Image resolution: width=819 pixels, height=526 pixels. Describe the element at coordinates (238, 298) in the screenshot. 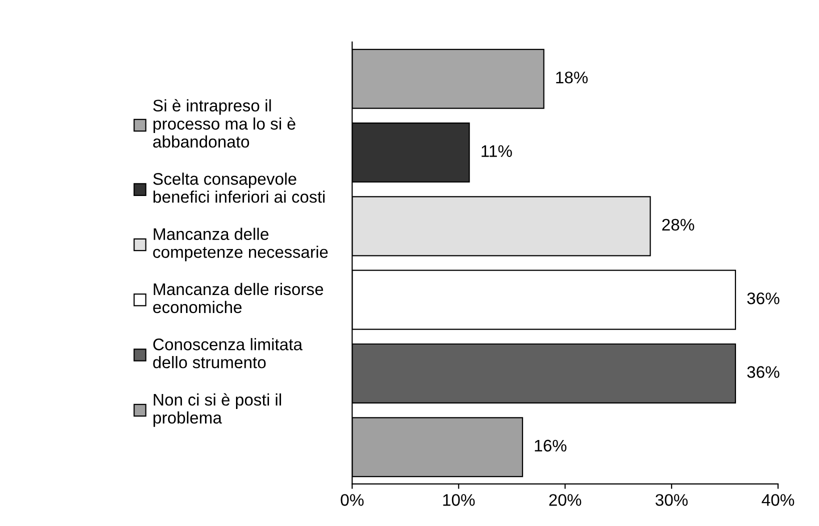

I see `legend-label: Mancanza delle risorse economiche` at that location.